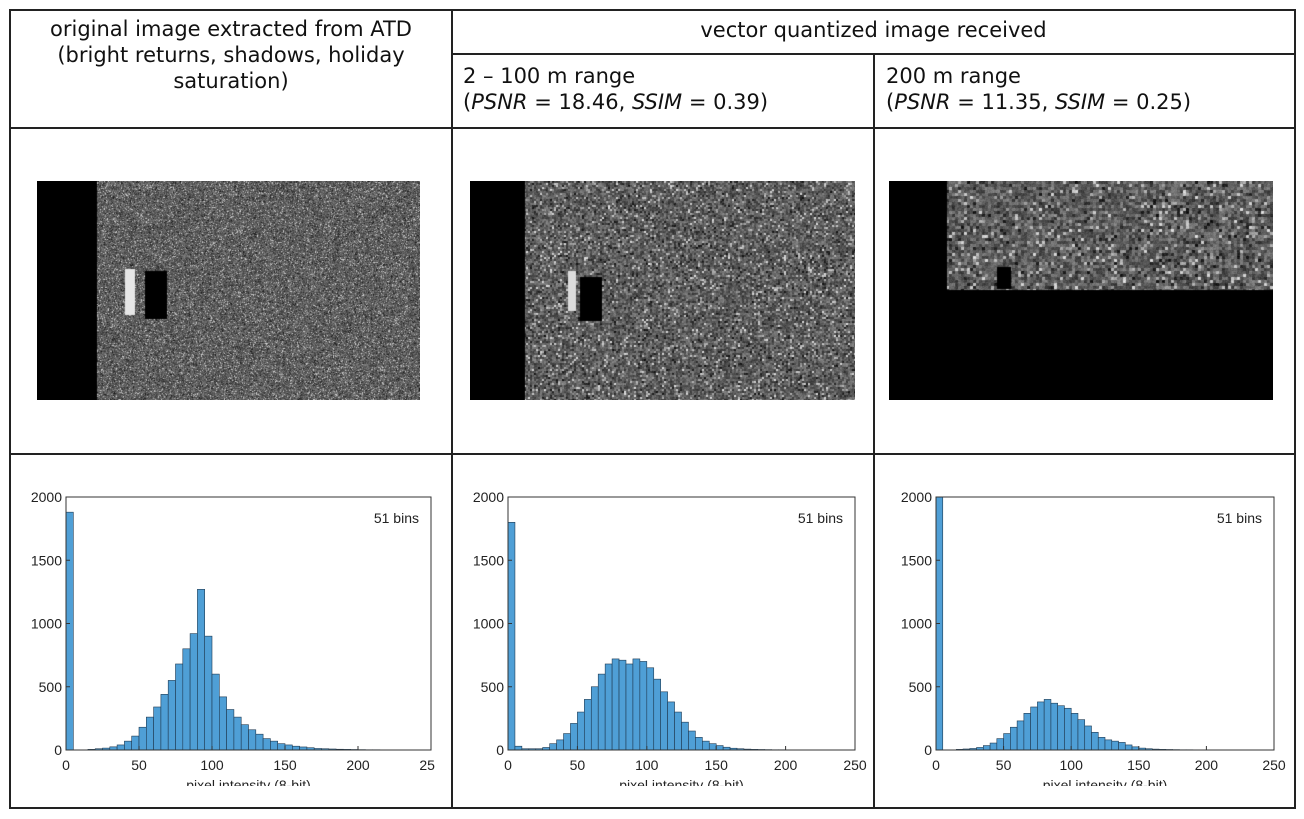 The width and height of the screenshot is (1304, 819). I want to click on x-tick-label: 200, so click(786, 765).